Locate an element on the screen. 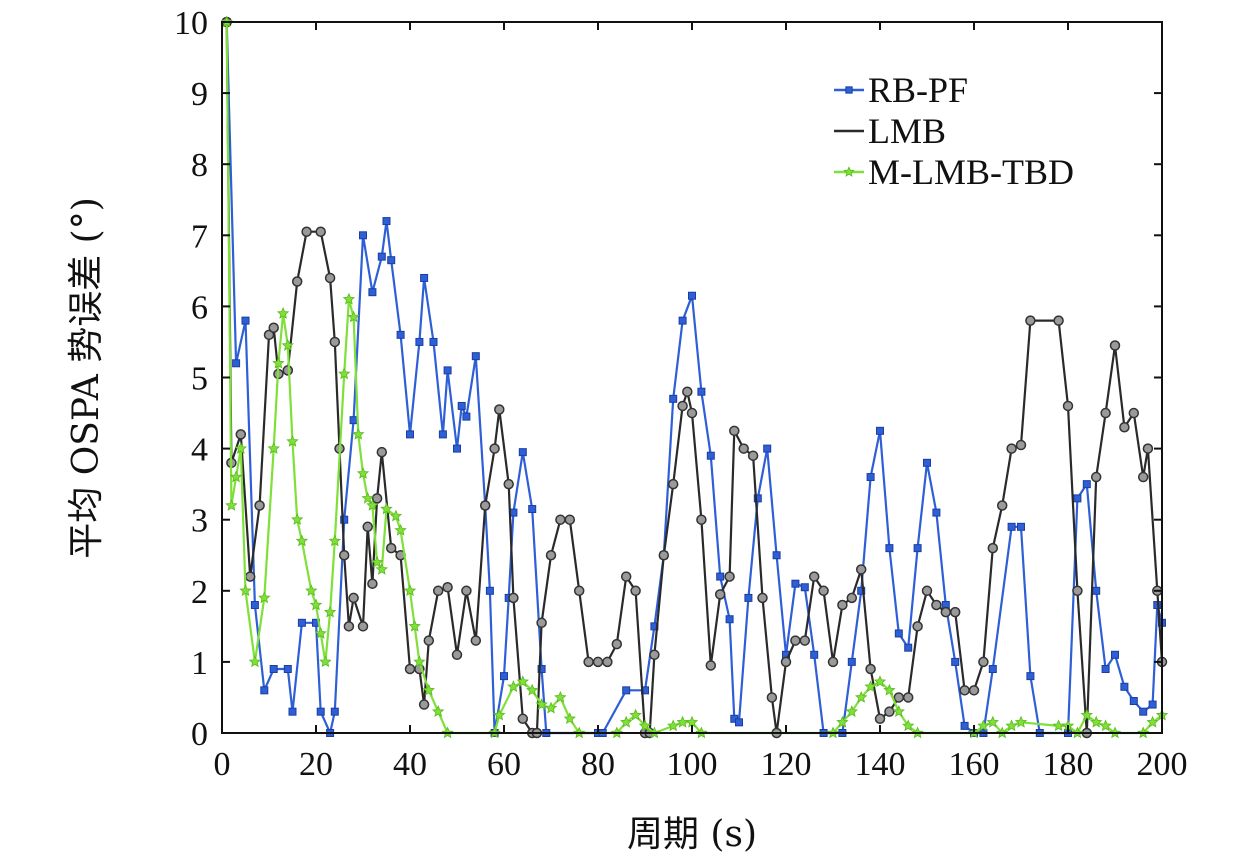 The image size is (1260, 864). legend-marker-m-lmb-tbd is located at coordinates (849, 171).